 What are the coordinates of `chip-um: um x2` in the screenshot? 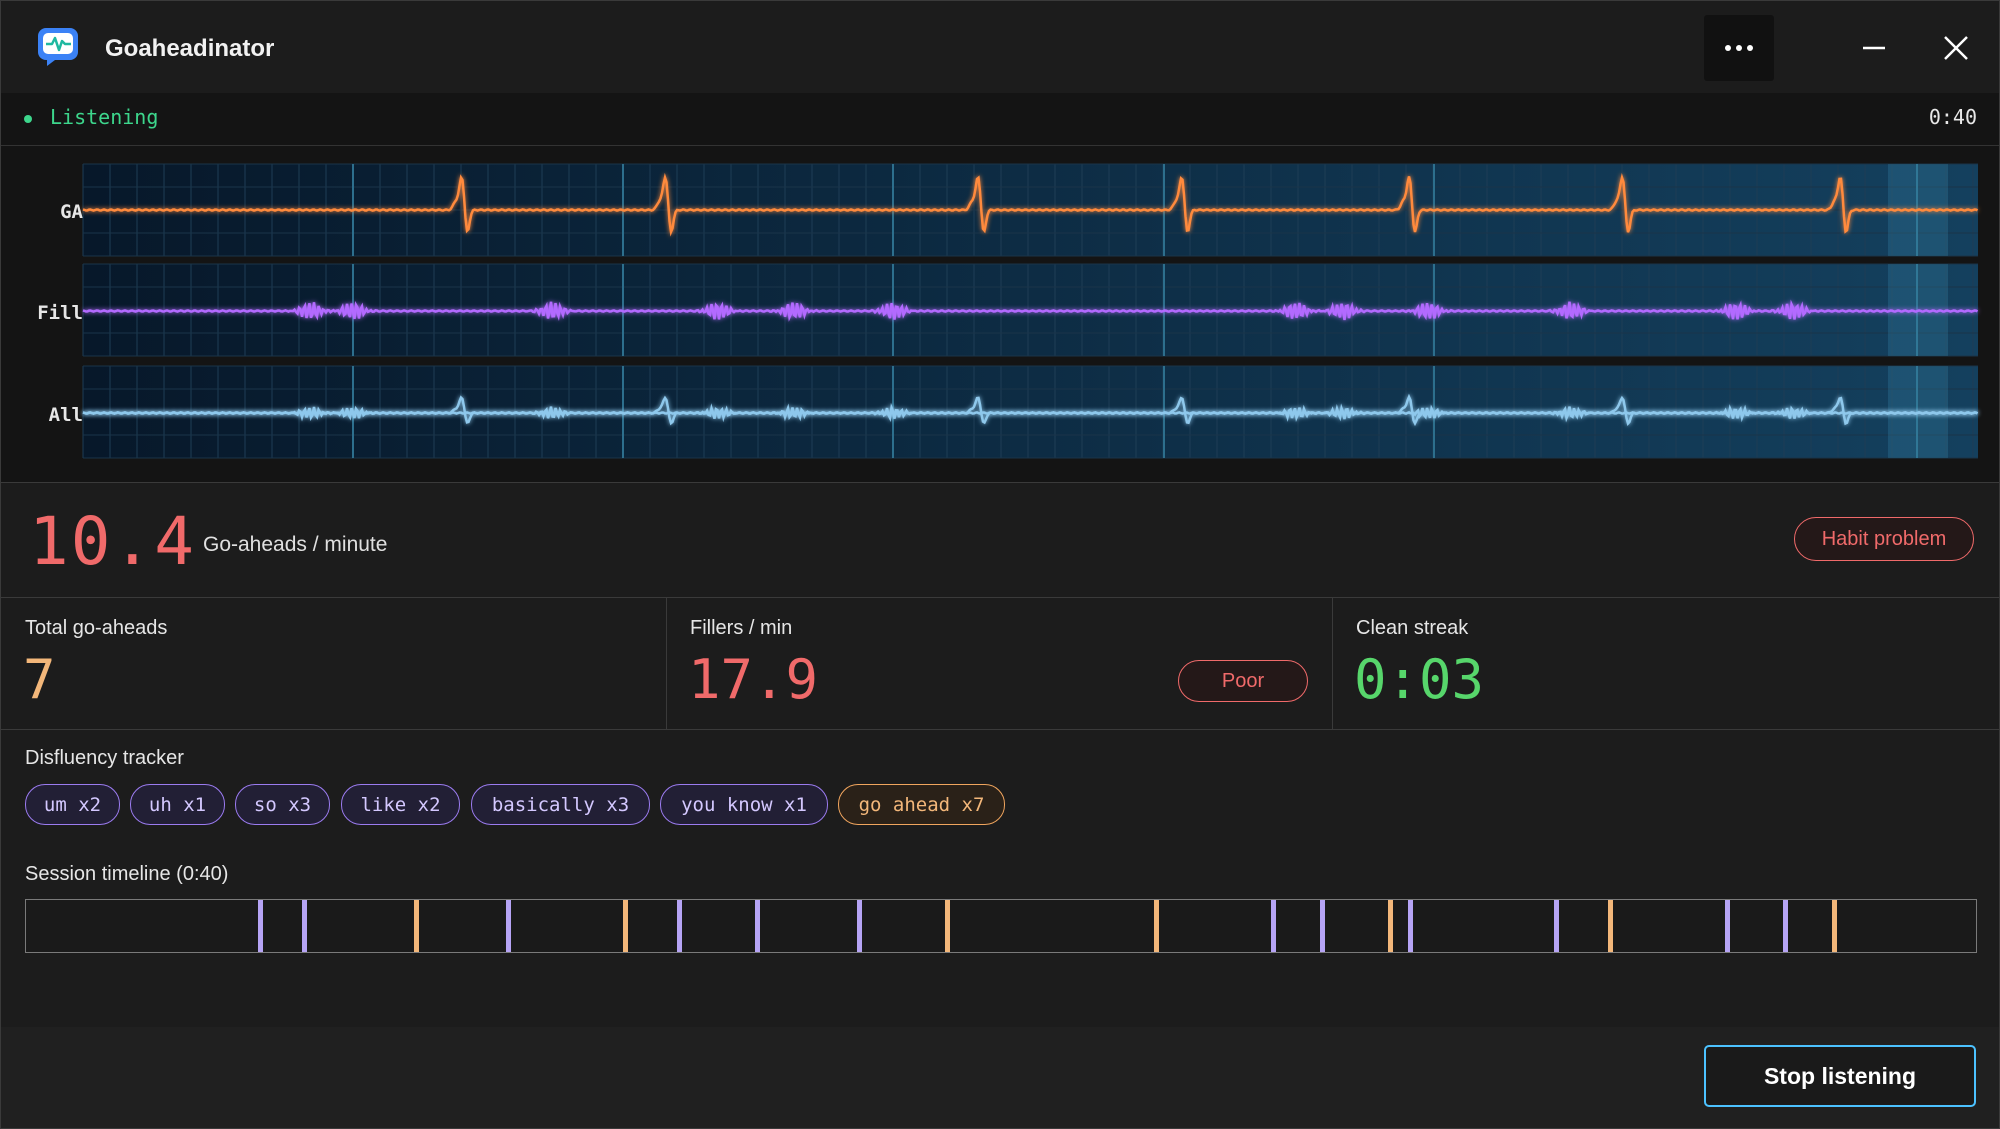 It's located at (72, 804).